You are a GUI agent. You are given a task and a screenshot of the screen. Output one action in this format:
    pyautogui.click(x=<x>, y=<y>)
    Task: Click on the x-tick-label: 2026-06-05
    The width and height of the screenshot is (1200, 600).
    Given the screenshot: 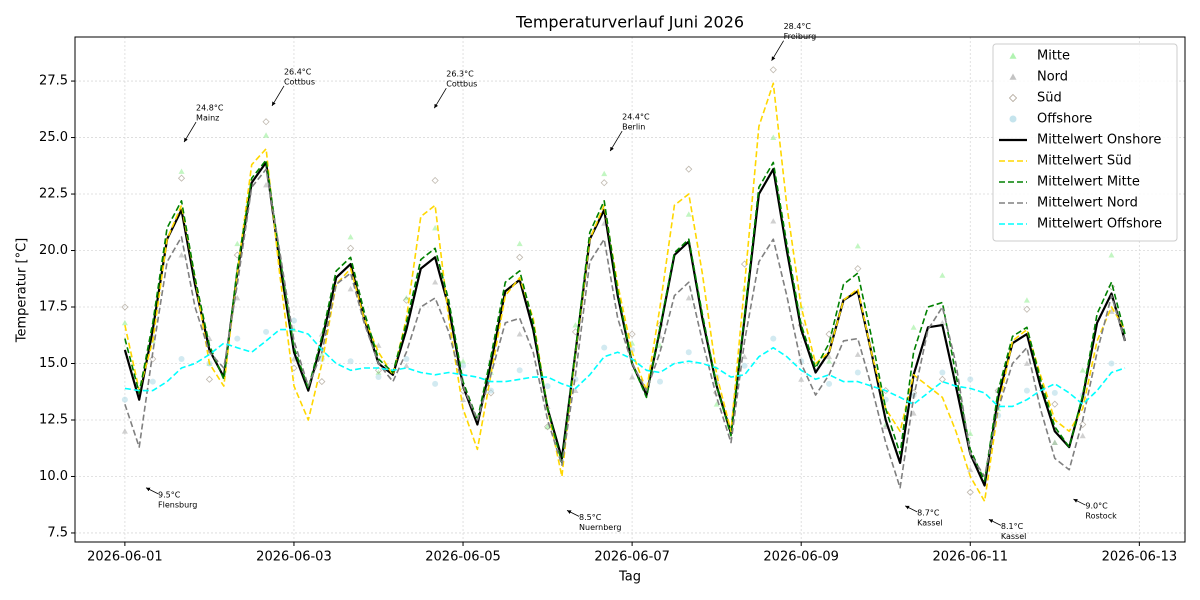 What is the action you would take?
    pyautogui.click(x=463, y=557)
    